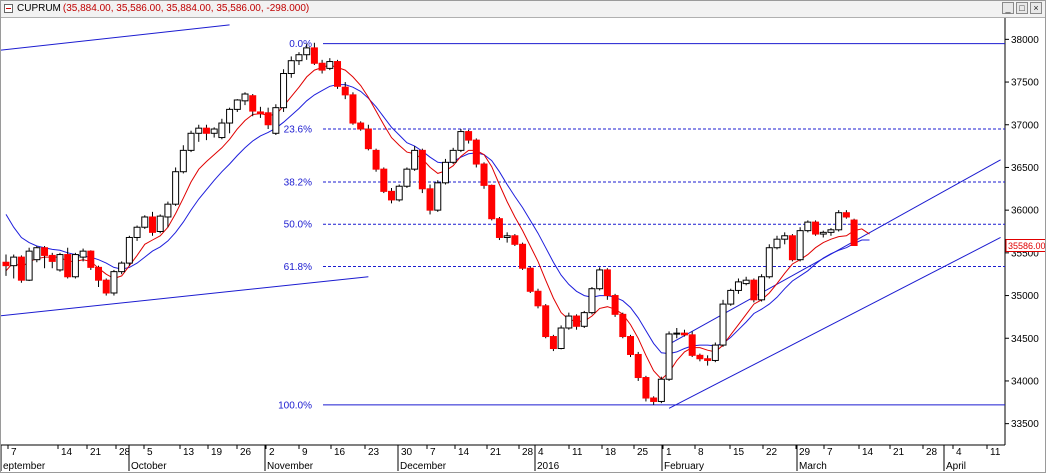  What do you see at coordinates (1008, 8) in the screenshot?
I see `minimize-button: _` at bounding box center [1008, 8].